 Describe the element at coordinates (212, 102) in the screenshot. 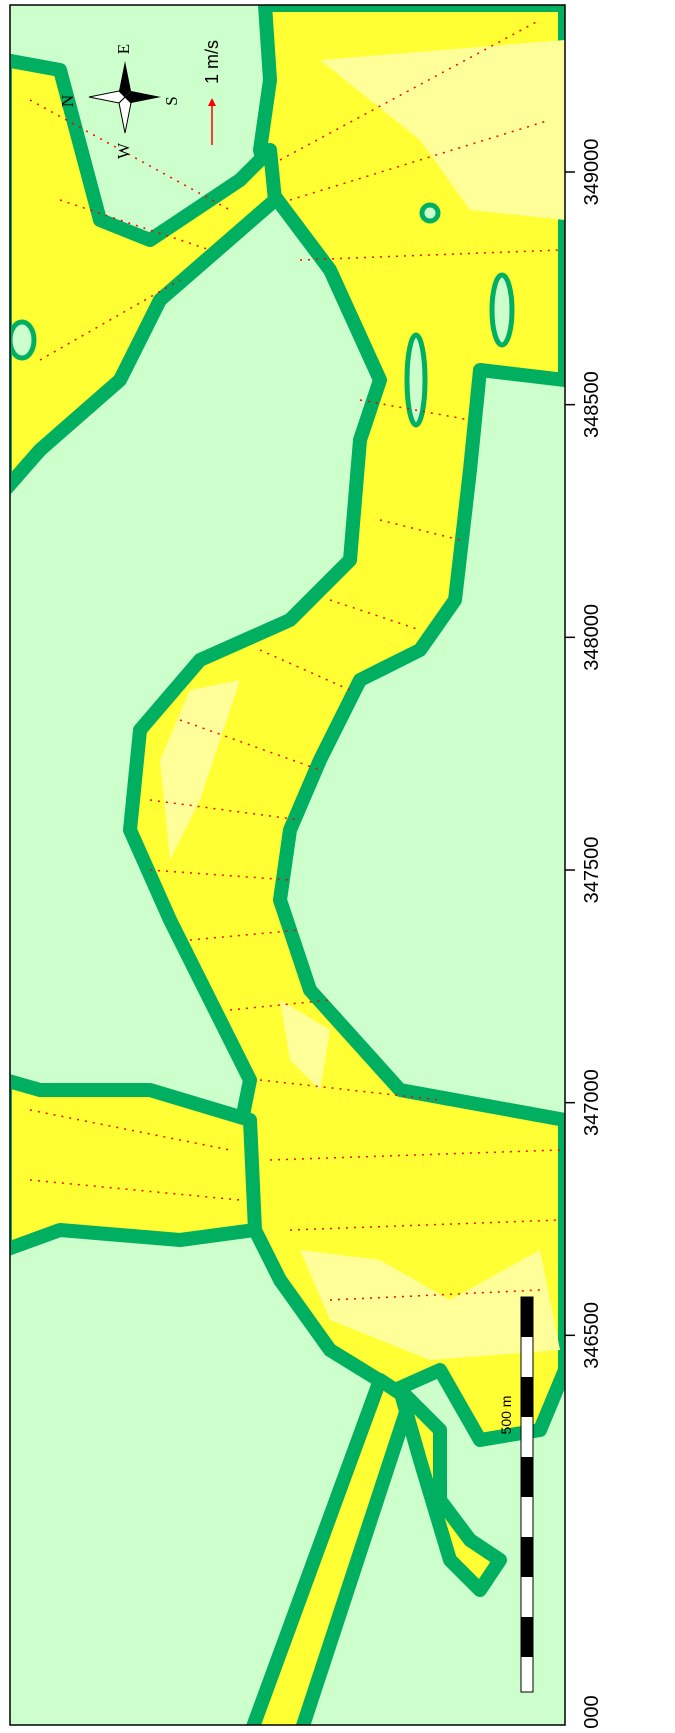

I see `velocity-arrowhead` at that location.